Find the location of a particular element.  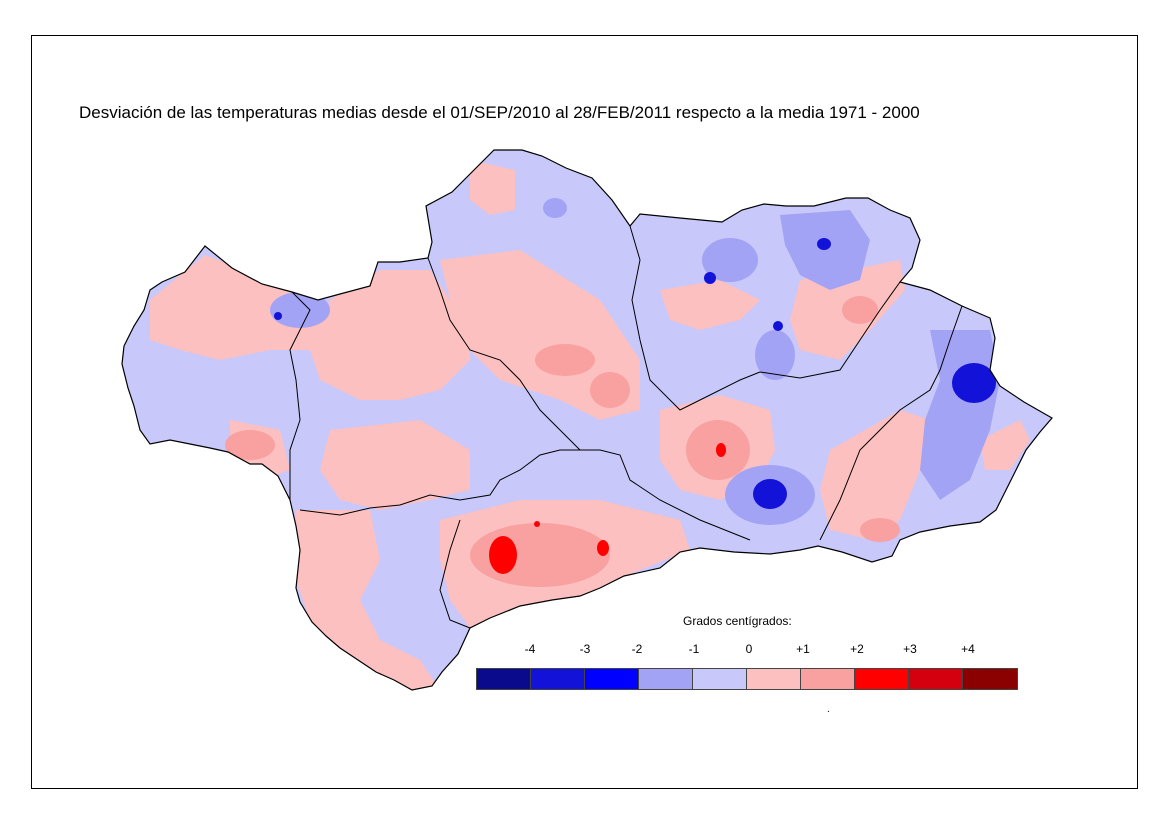

legend-tick: -2 is located at coordinates (637, 649).